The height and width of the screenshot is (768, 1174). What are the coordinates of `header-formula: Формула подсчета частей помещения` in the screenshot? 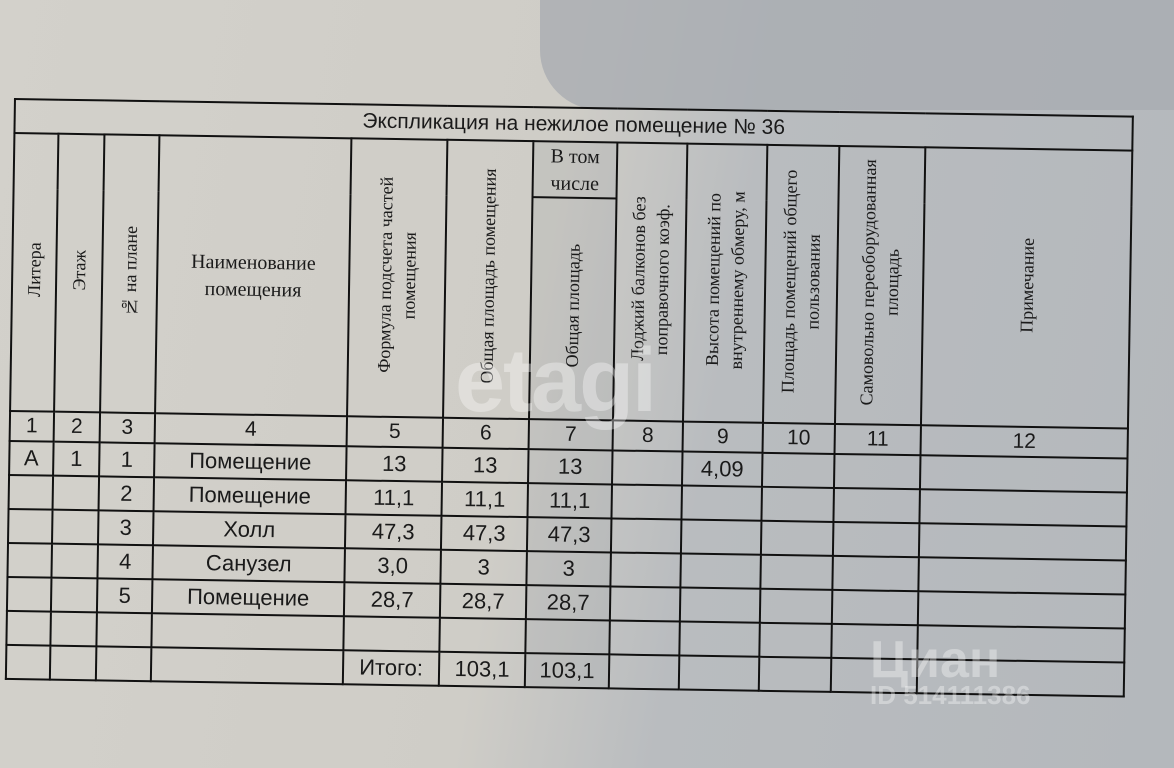 It's located at (397, 278).